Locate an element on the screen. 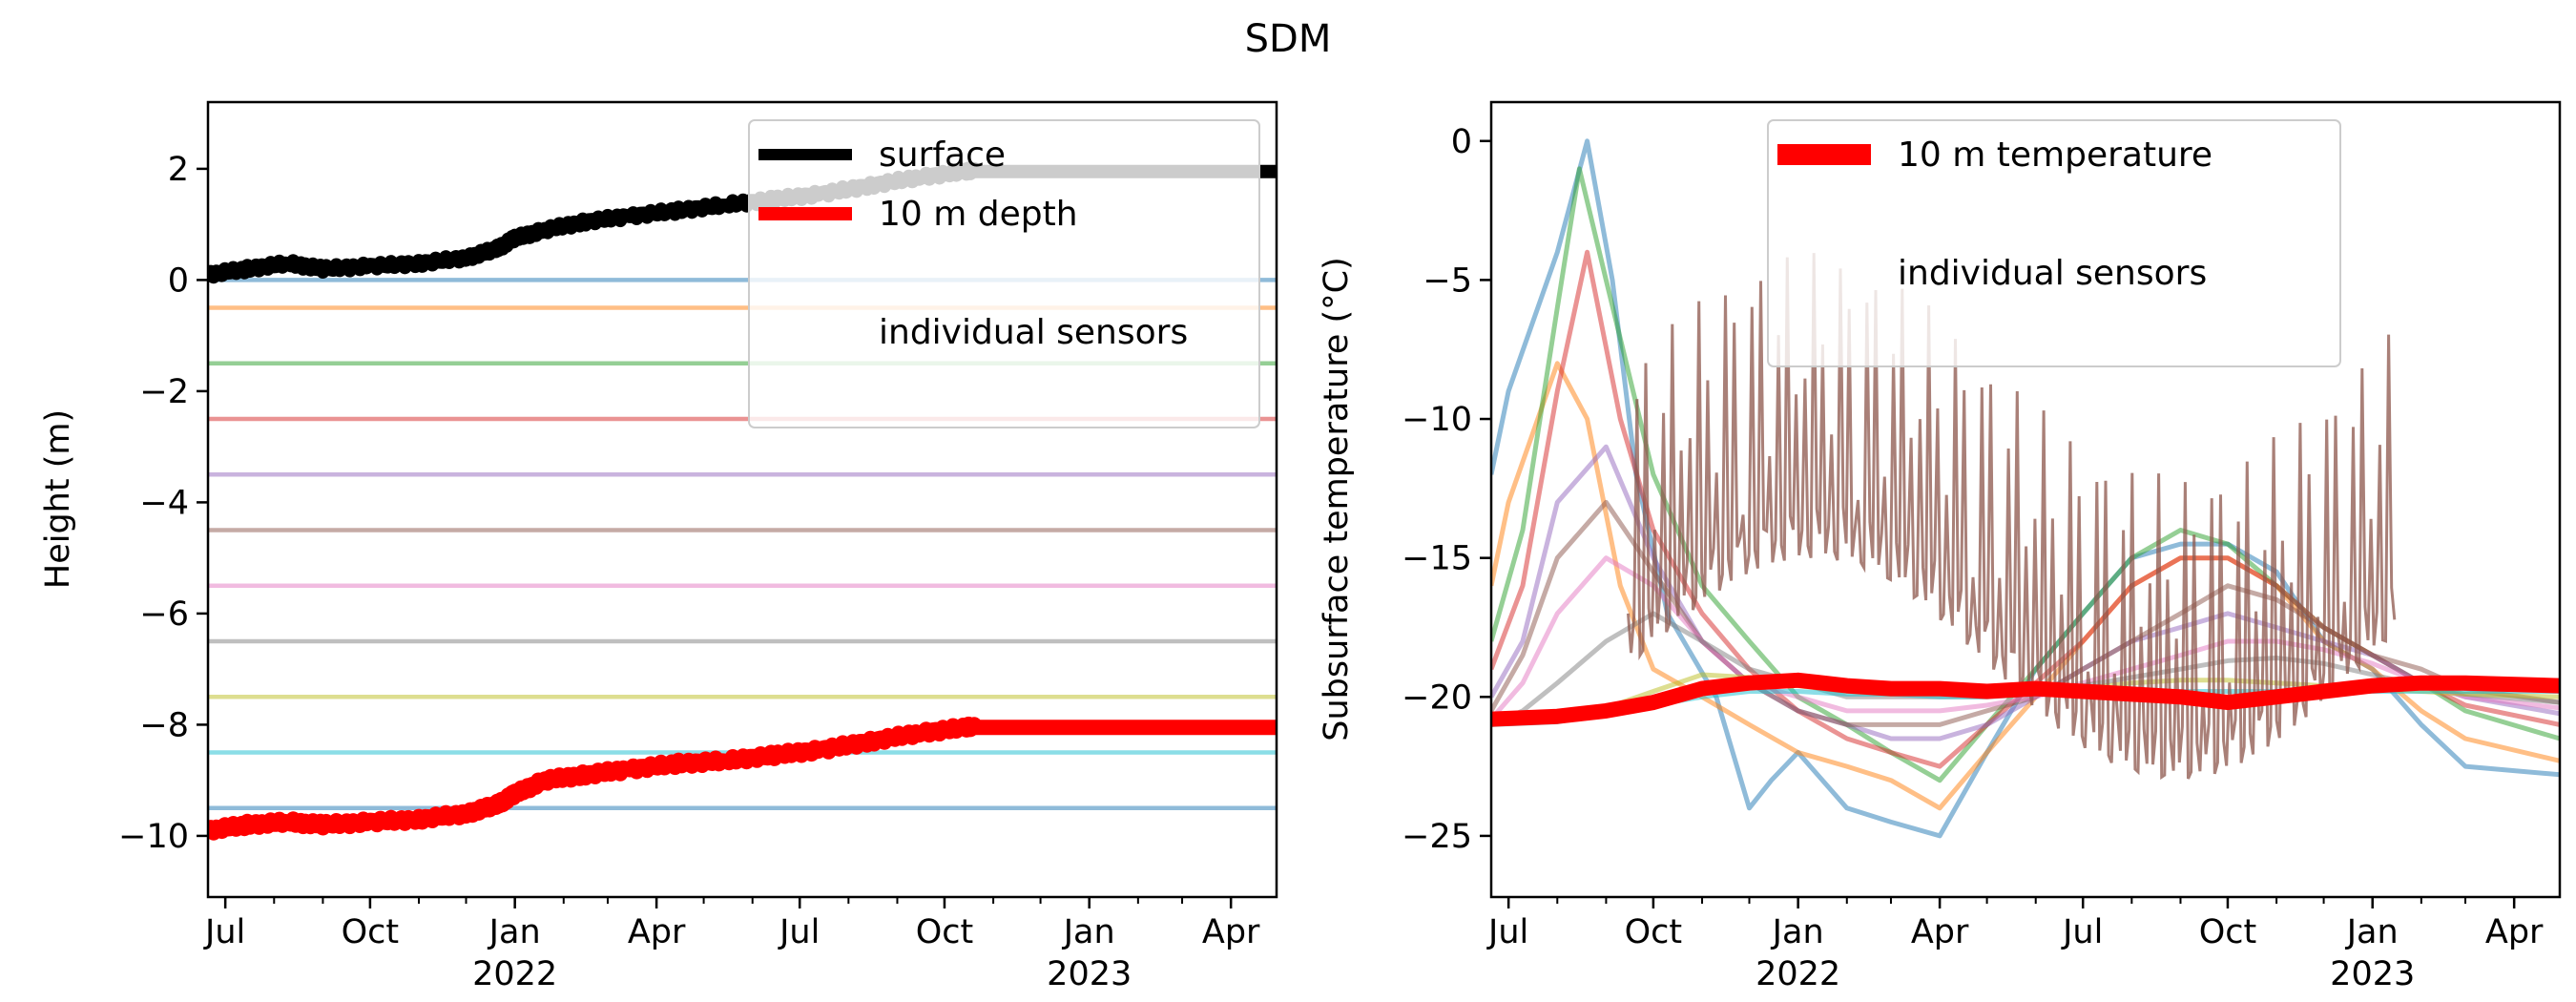 This screenshot has width=2576, height=1002. height-y-axis-label: Height (m) is located at coordinates (58, 499).